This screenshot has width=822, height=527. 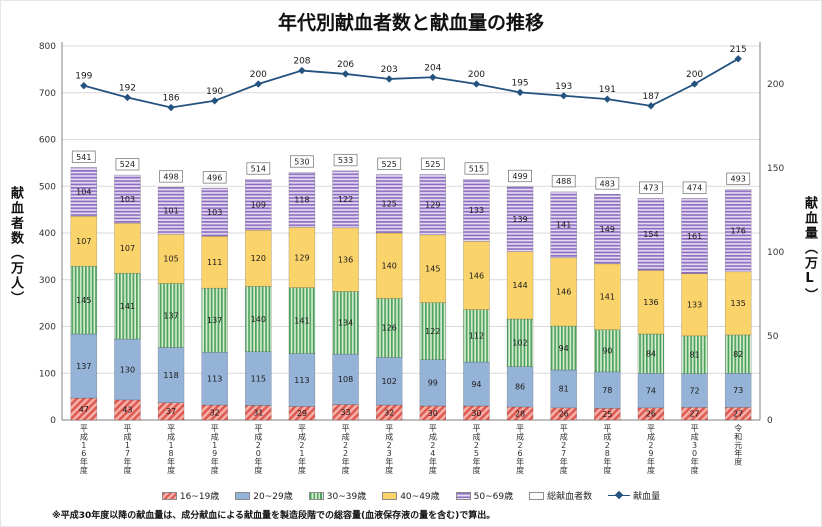 I want to click on legend-item-40~49歳: 40~49歳, so click(x=411, y=495).